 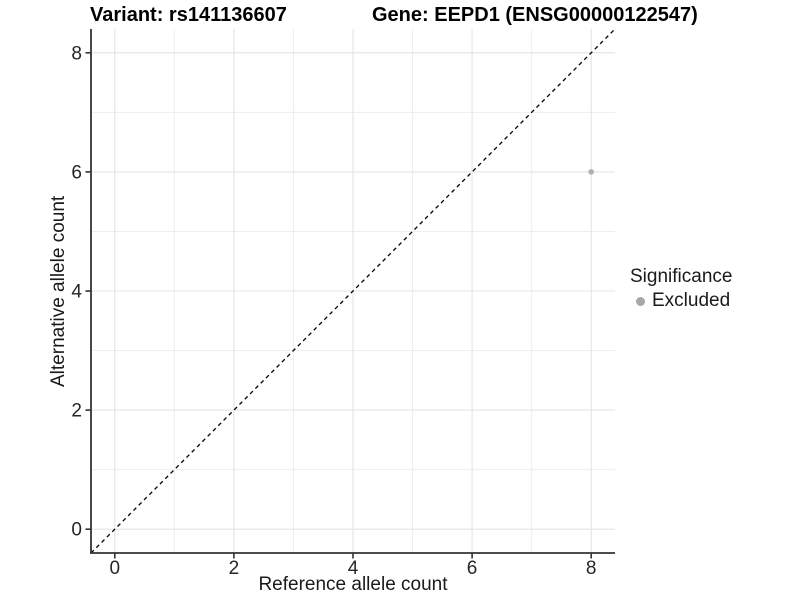 I want to click on y-tick-label: 0, so click(x=76, y=530).